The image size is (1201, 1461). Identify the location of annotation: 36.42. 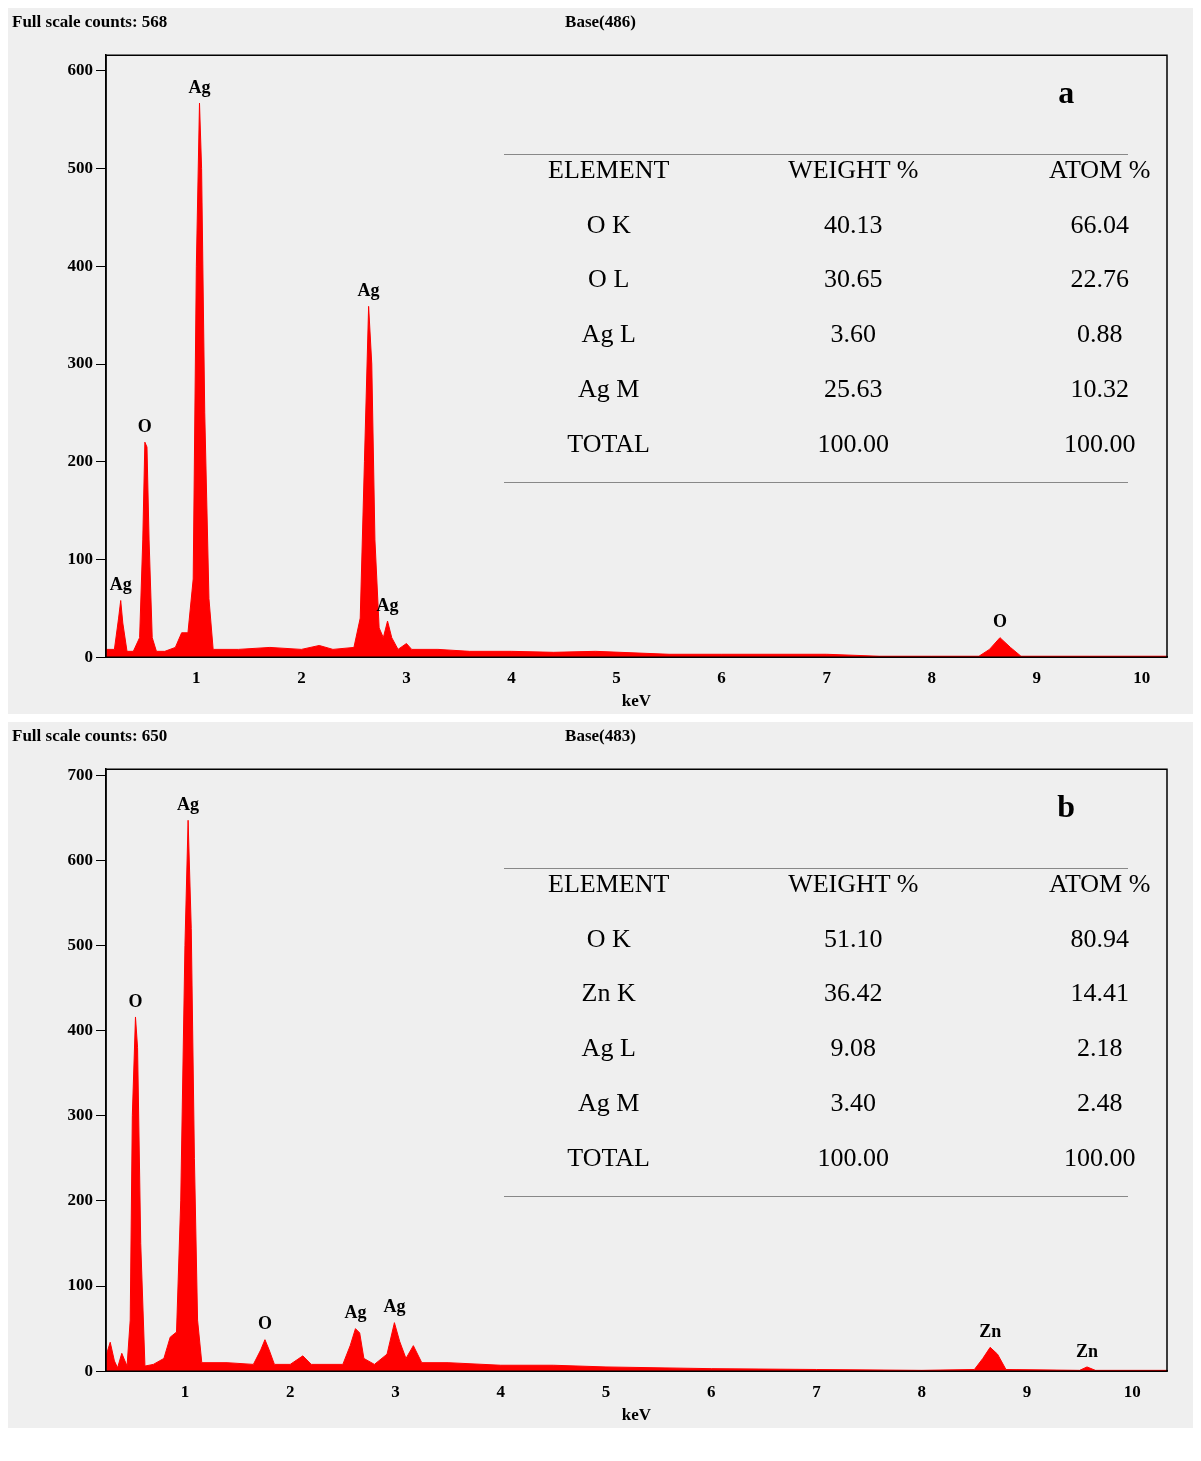
(853, 993).